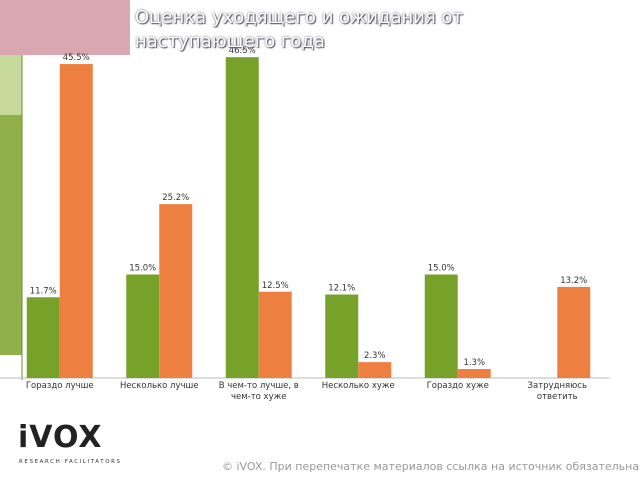 The width and height of the screenshot is (640, 480). I want to click on value-label: 1.3%, so click(474, 363).